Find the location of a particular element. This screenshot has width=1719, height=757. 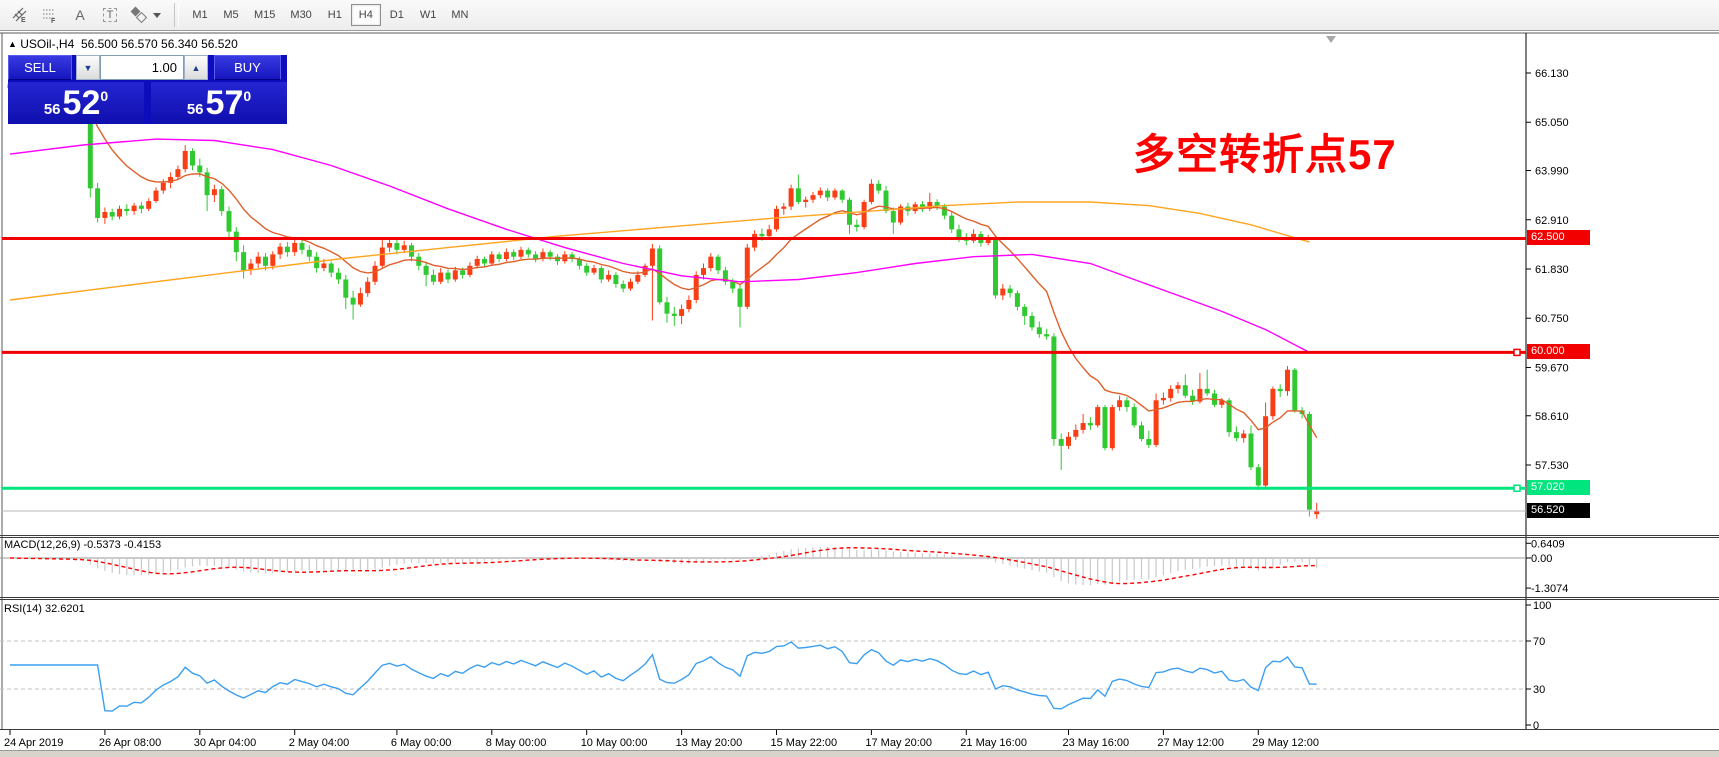

svg-text: 59.670 is located at coordinates (1552, 368).